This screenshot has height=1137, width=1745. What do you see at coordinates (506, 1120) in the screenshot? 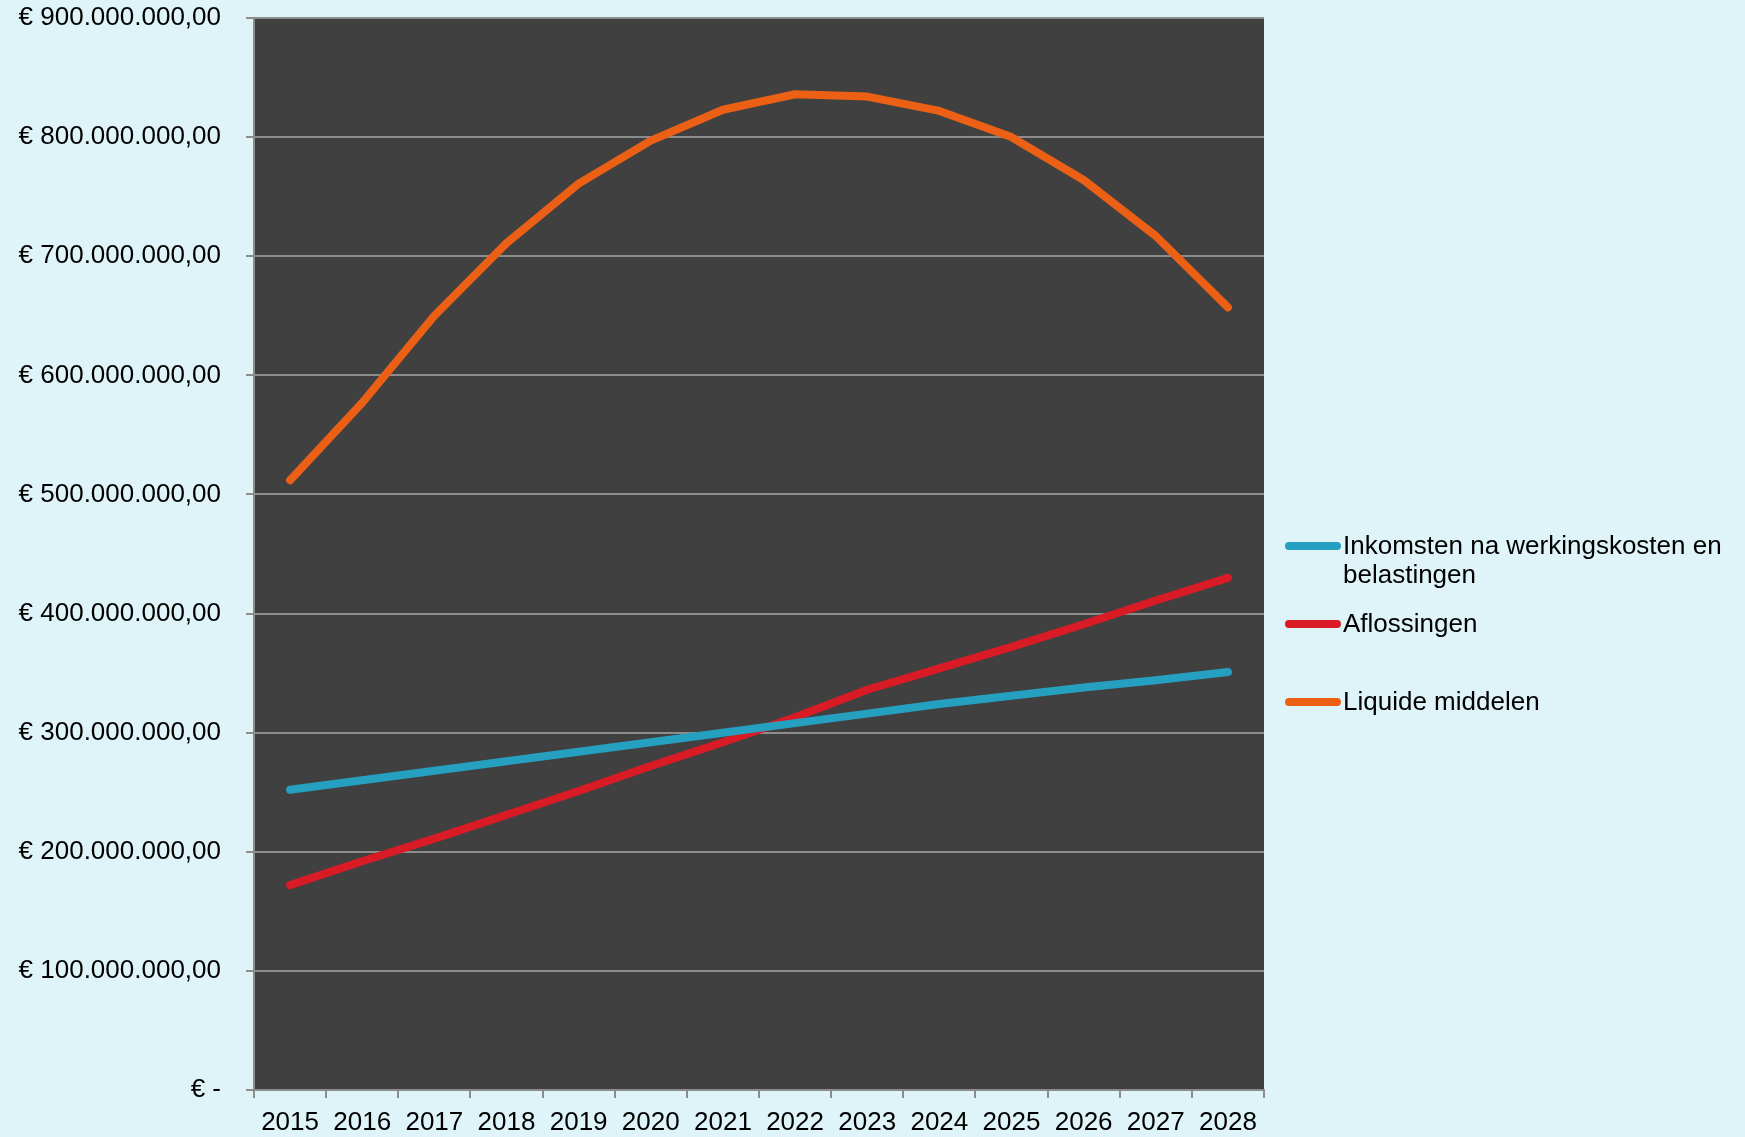
I see `x-tick-label: 2018` at bounding box center [506, 1120].